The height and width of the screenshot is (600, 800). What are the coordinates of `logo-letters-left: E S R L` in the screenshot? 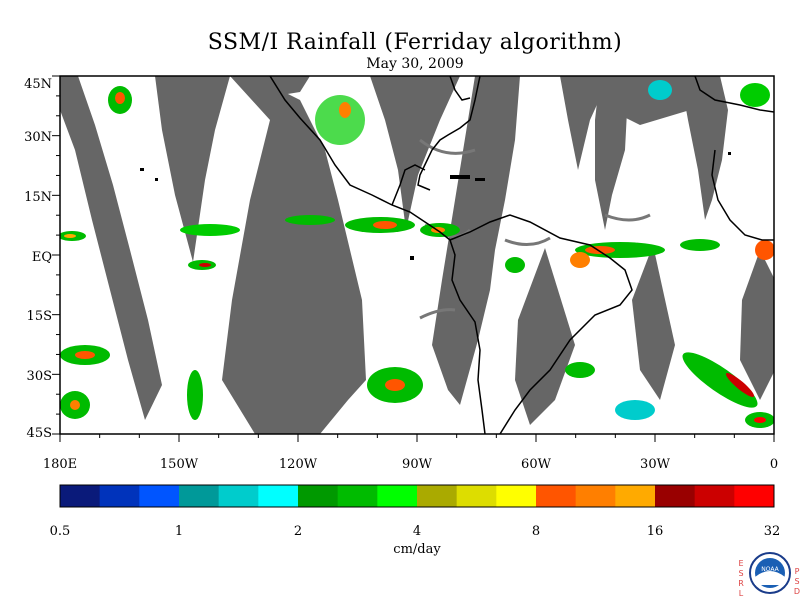 It's located at (741, 578).